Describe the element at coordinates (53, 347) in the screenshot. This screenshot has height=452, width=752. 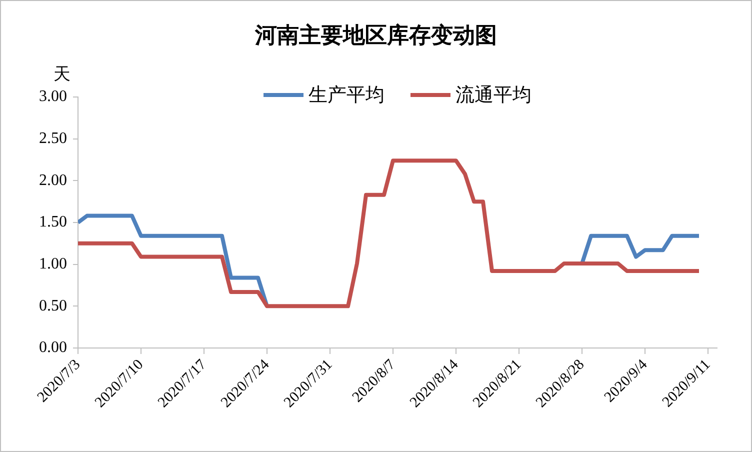
I see `y-tick-label: 0.00` at that location.